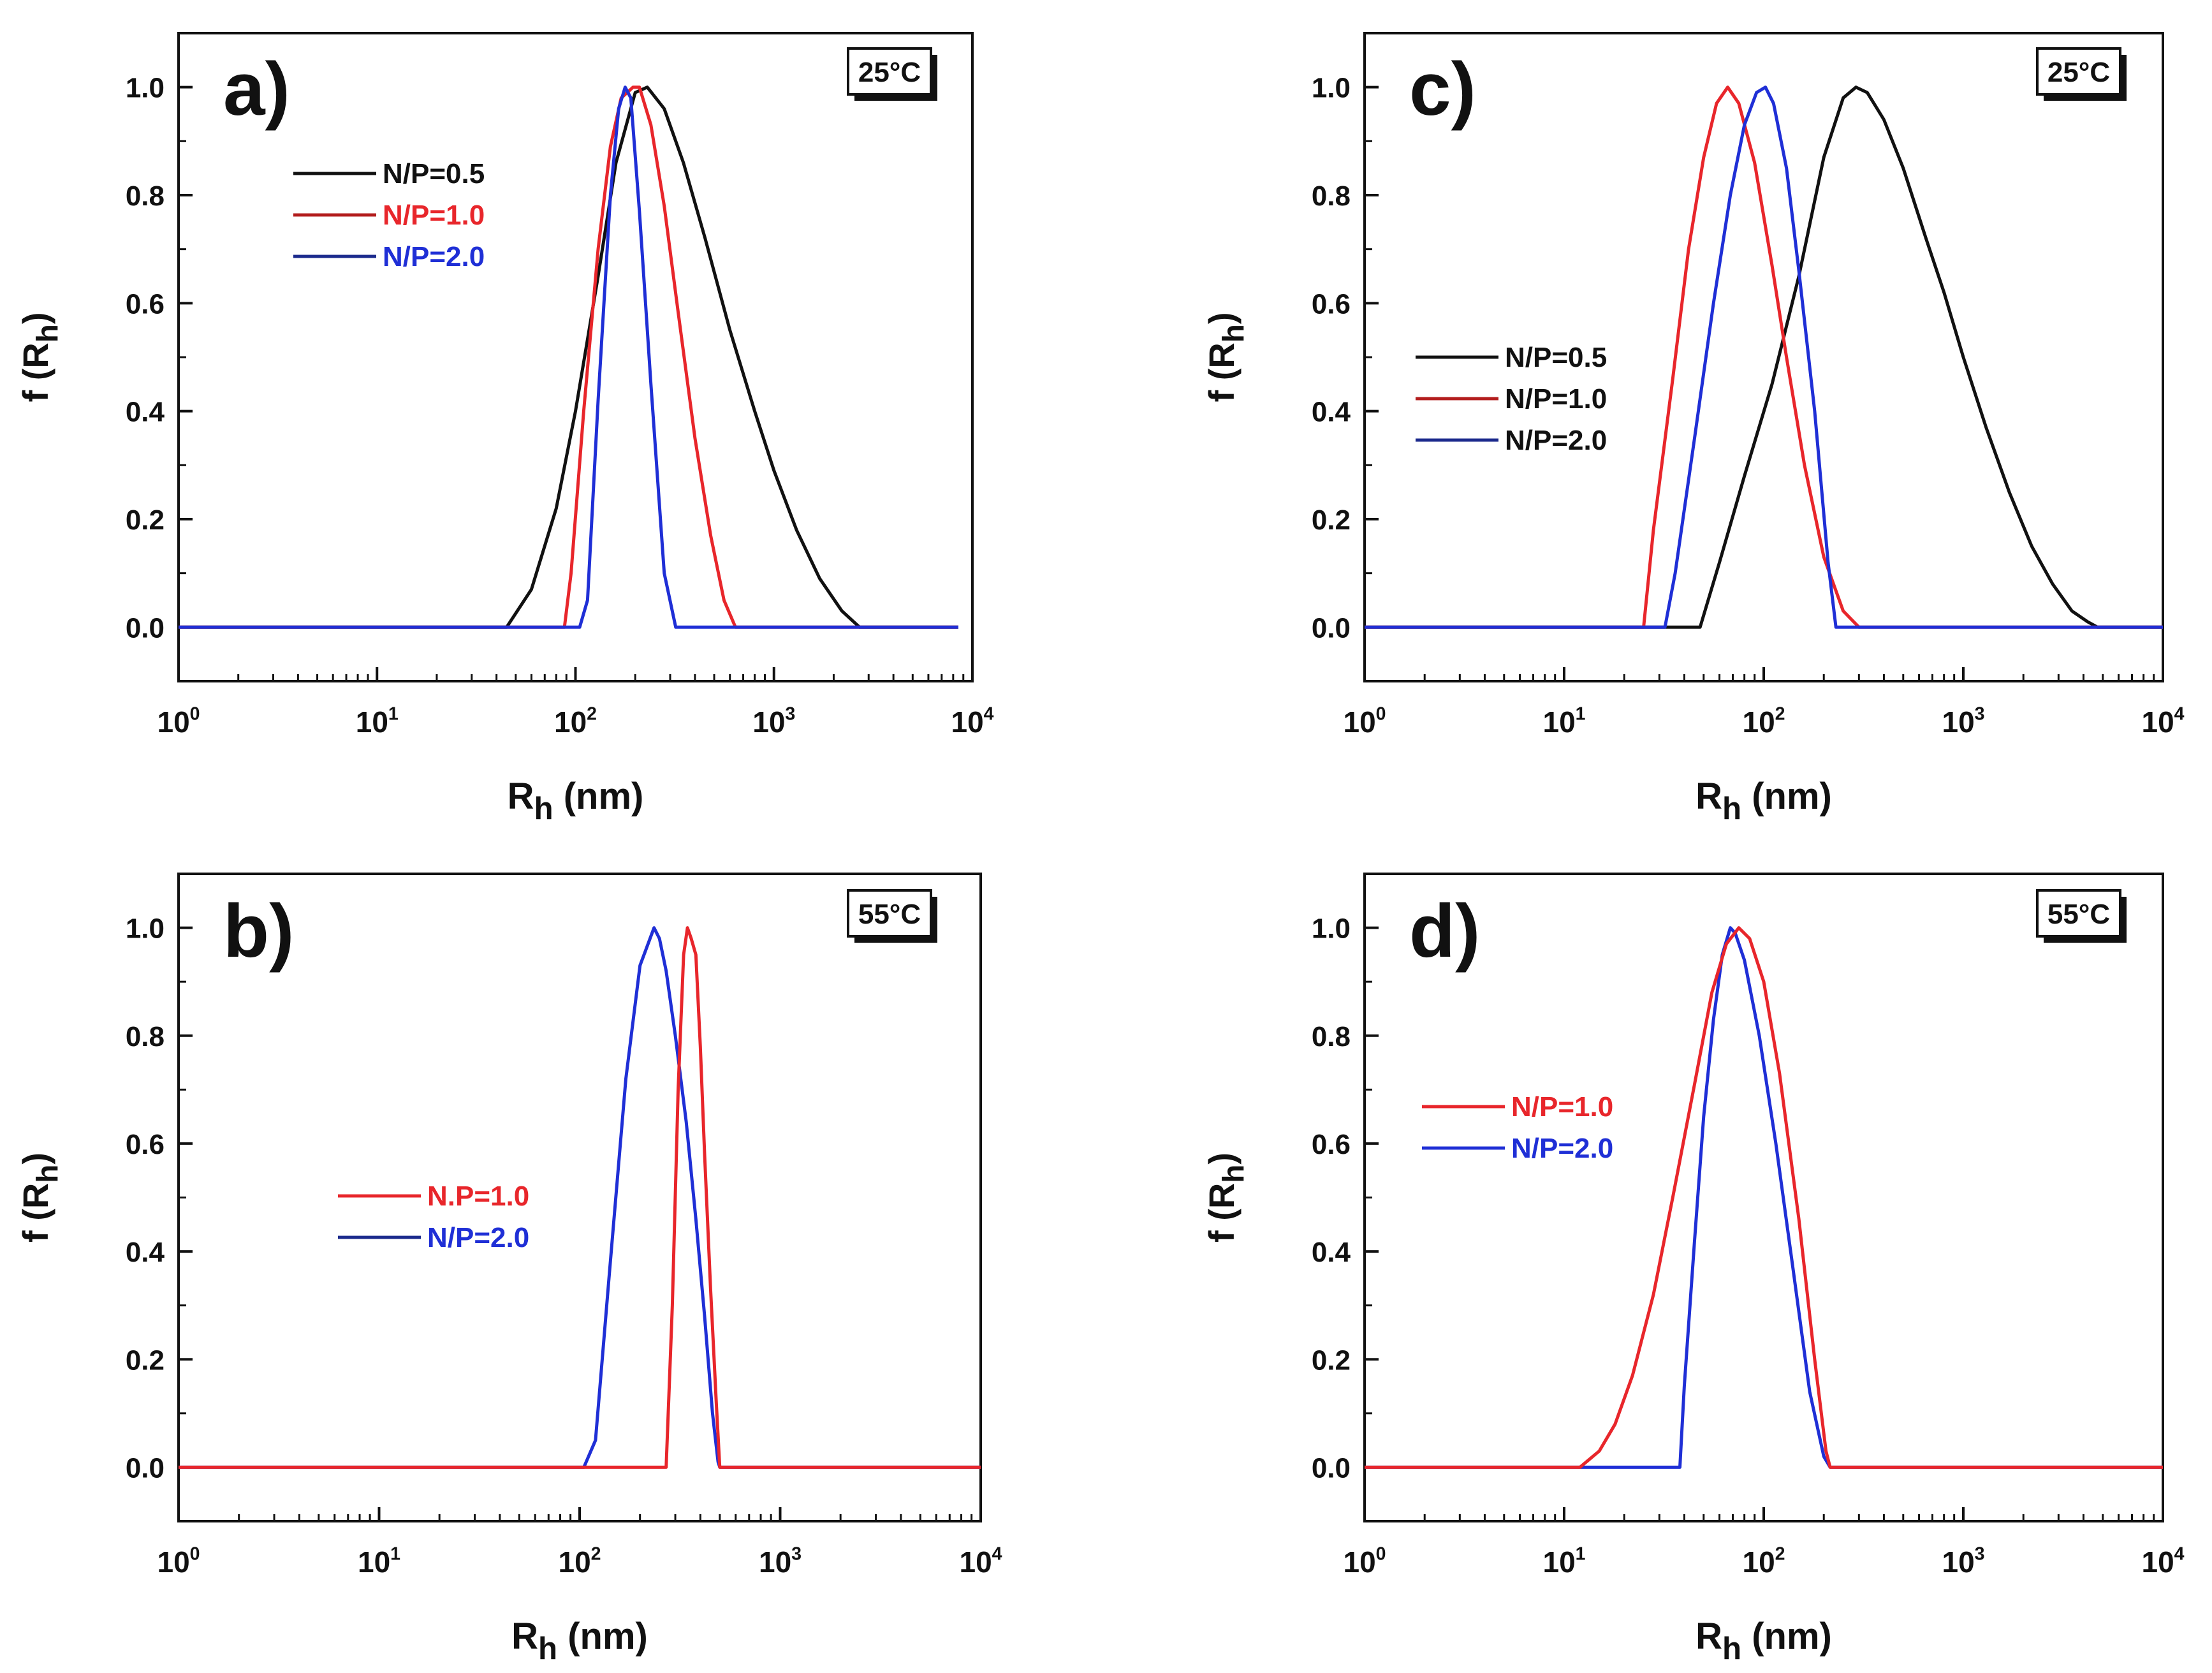 The width and height of the screenshot is (2212, 1673). What do you see at coordinates (258, 931) in the screenshot?
I see `panel-label: b)` at bounding box center [258, 931].